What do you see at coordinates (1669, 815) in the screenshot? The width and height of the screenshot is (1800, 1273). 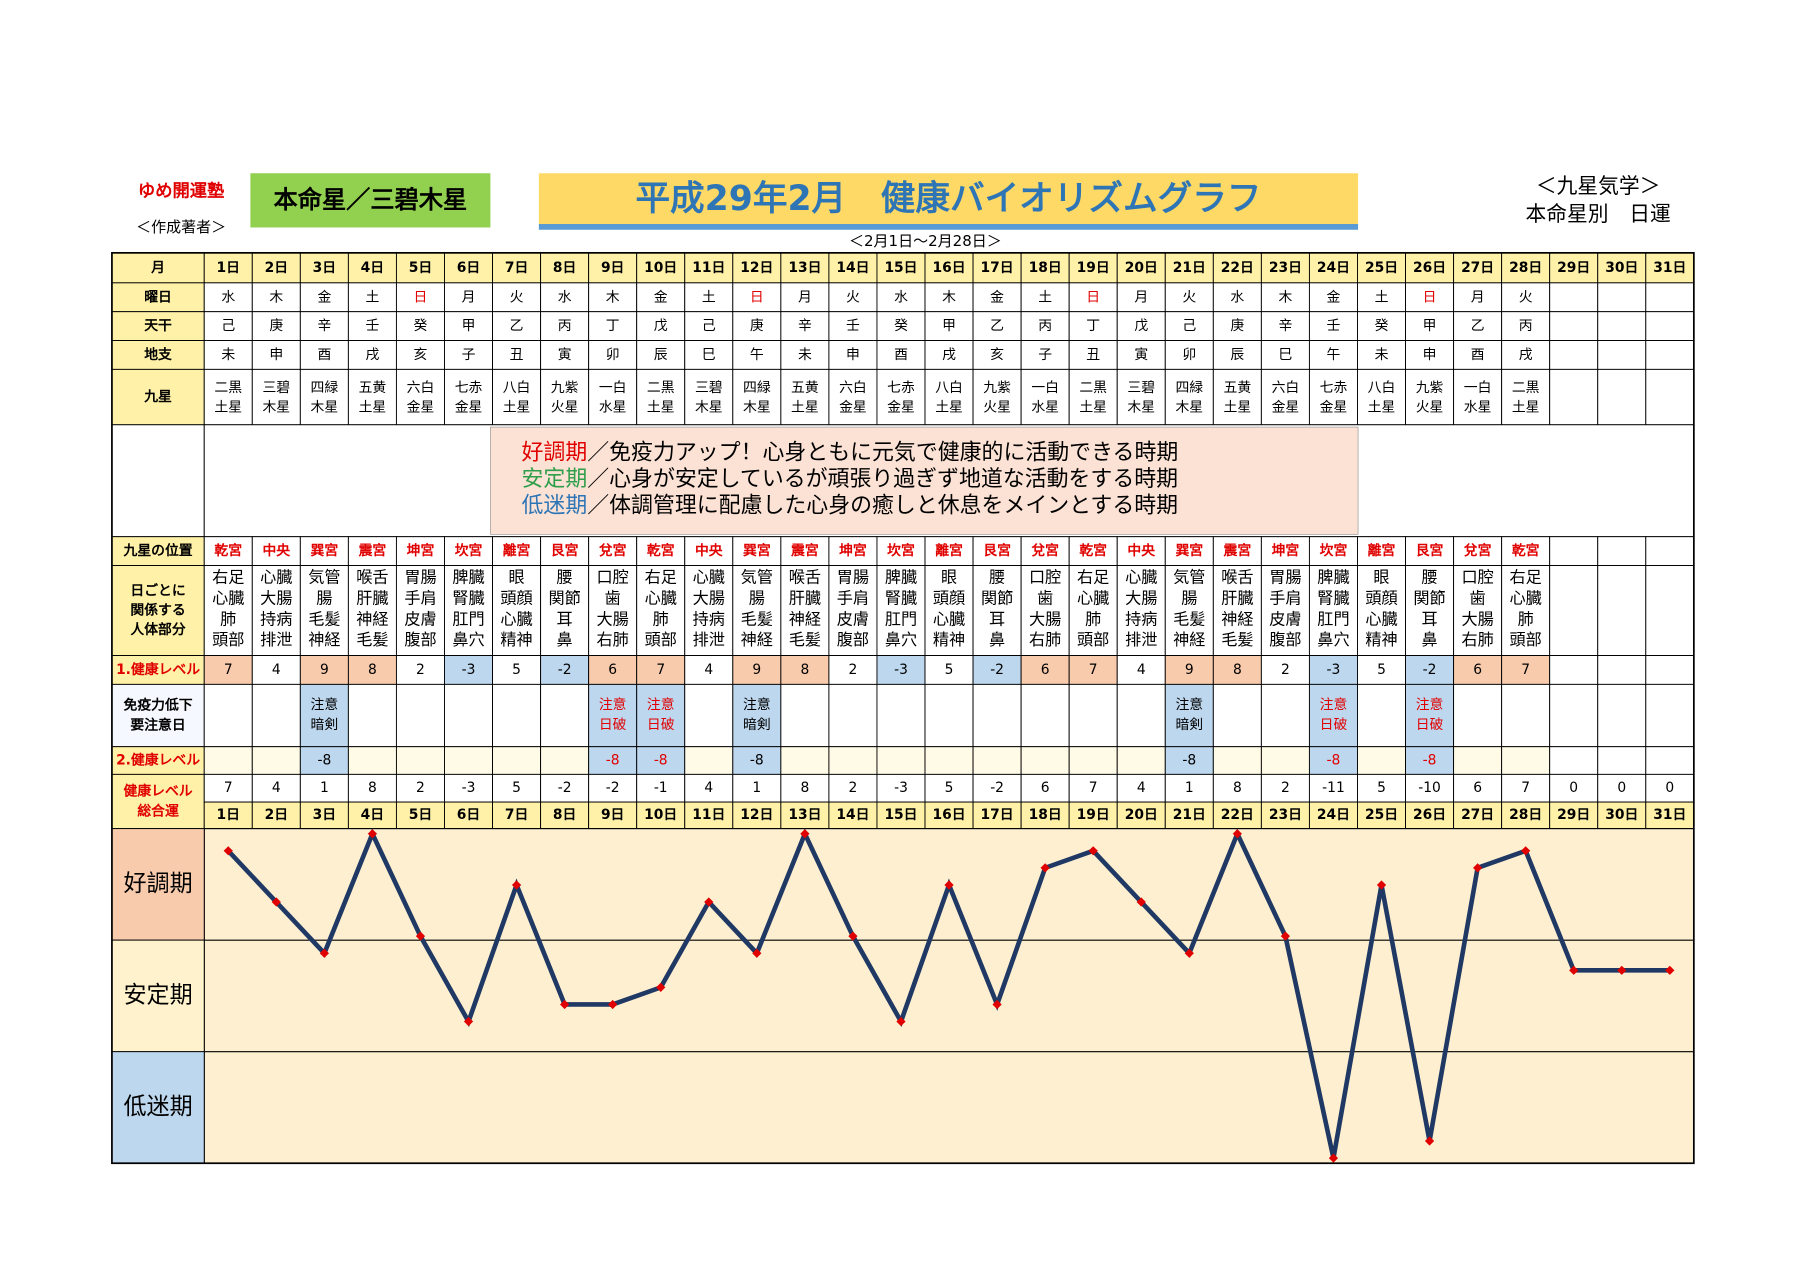 I see `day: 31日` at bounding box center [1669, 815].